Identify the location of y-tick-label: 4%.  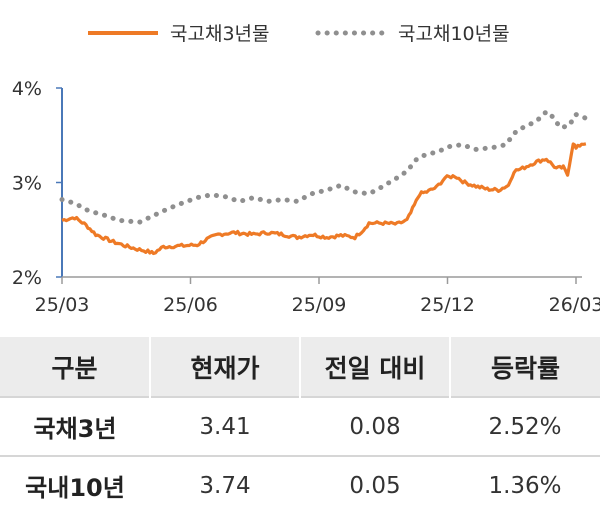
(27, 89).